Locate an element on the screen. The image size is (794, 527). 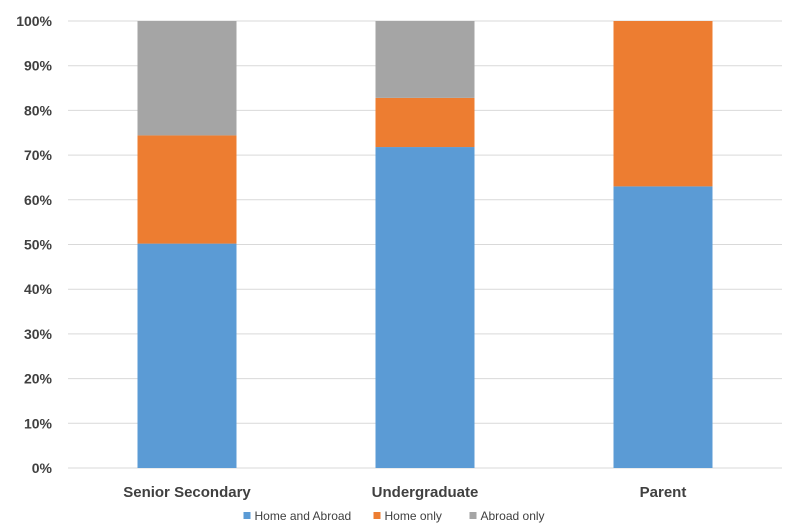
y-tick-label: 0% is located at coordinates (42, 468).